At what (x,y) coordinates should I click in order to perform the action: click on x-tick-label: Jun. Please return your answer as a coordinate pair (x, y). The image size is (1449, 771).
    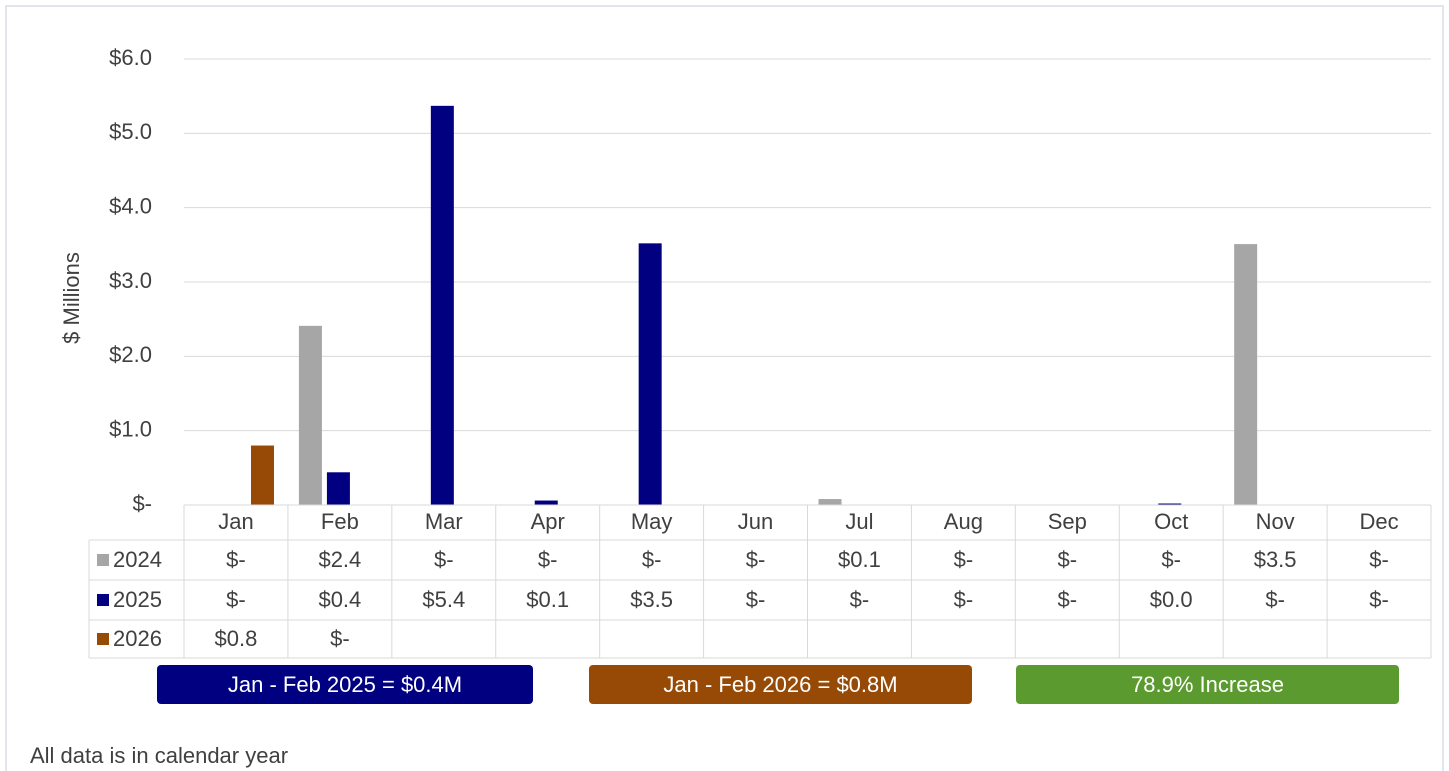
    Looking at the image, I should click on (755, 521).